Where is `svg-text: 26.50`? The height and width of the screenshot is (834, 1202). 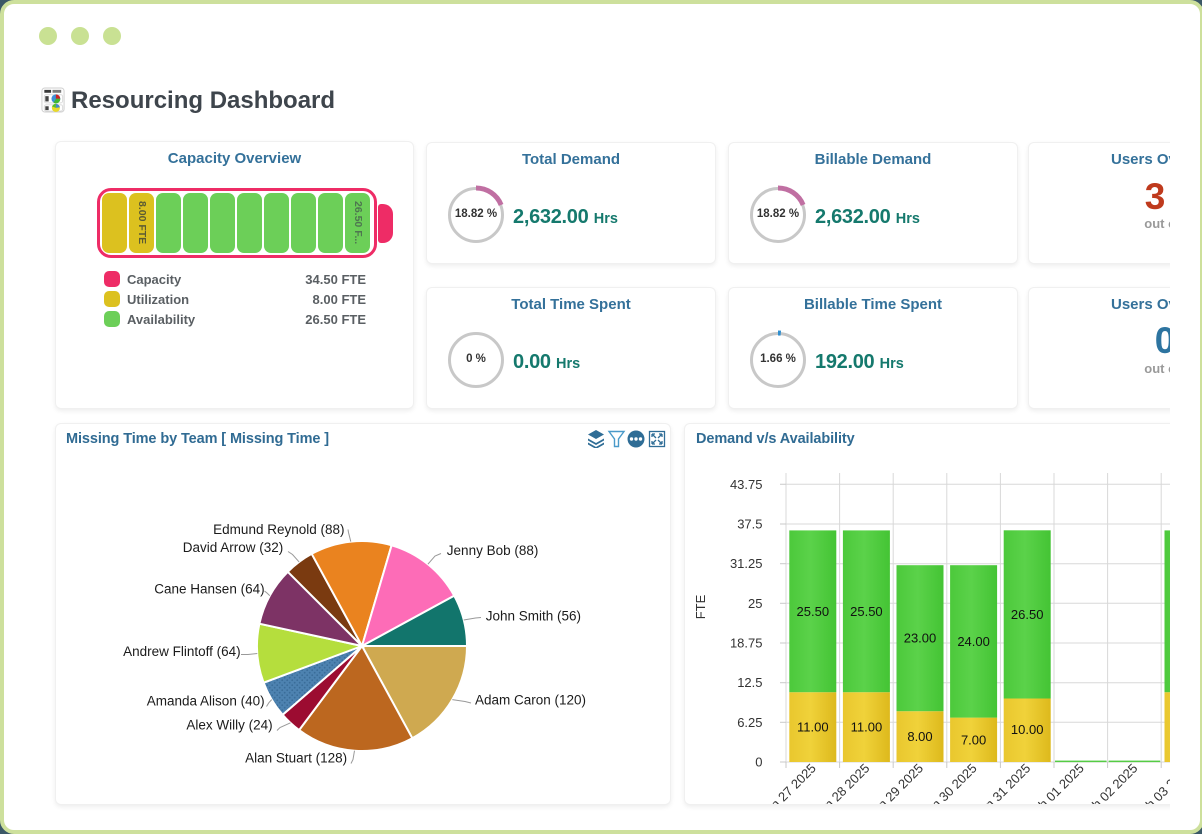
svg-text: 26.50 is located at coordinates (1027, 614).